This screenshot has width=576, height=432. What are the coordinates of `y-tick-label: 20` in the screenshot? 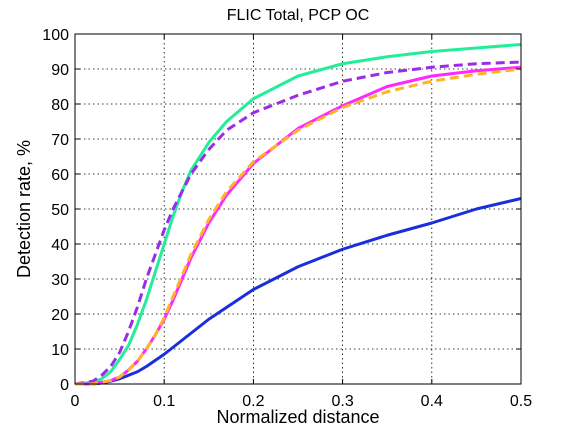 It's located at (60, 315).